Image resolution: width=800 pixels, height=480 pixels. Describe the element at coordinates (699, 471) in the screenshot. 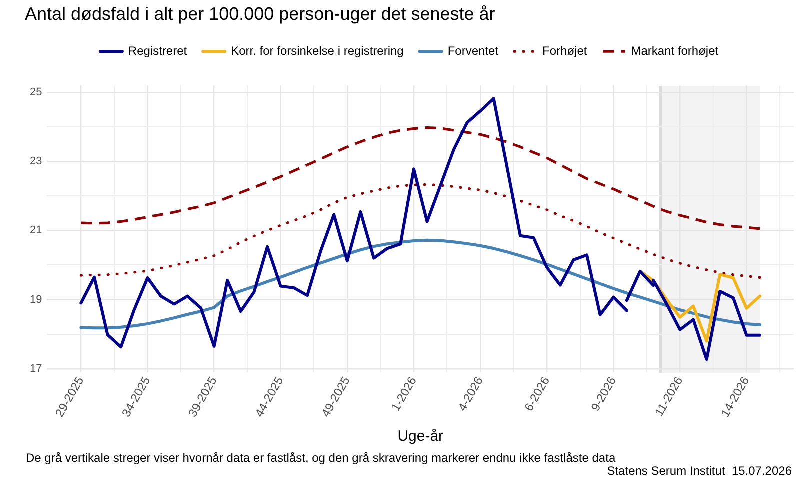

I see `text: Statens Serum Institut 15.07.2026` at that location.